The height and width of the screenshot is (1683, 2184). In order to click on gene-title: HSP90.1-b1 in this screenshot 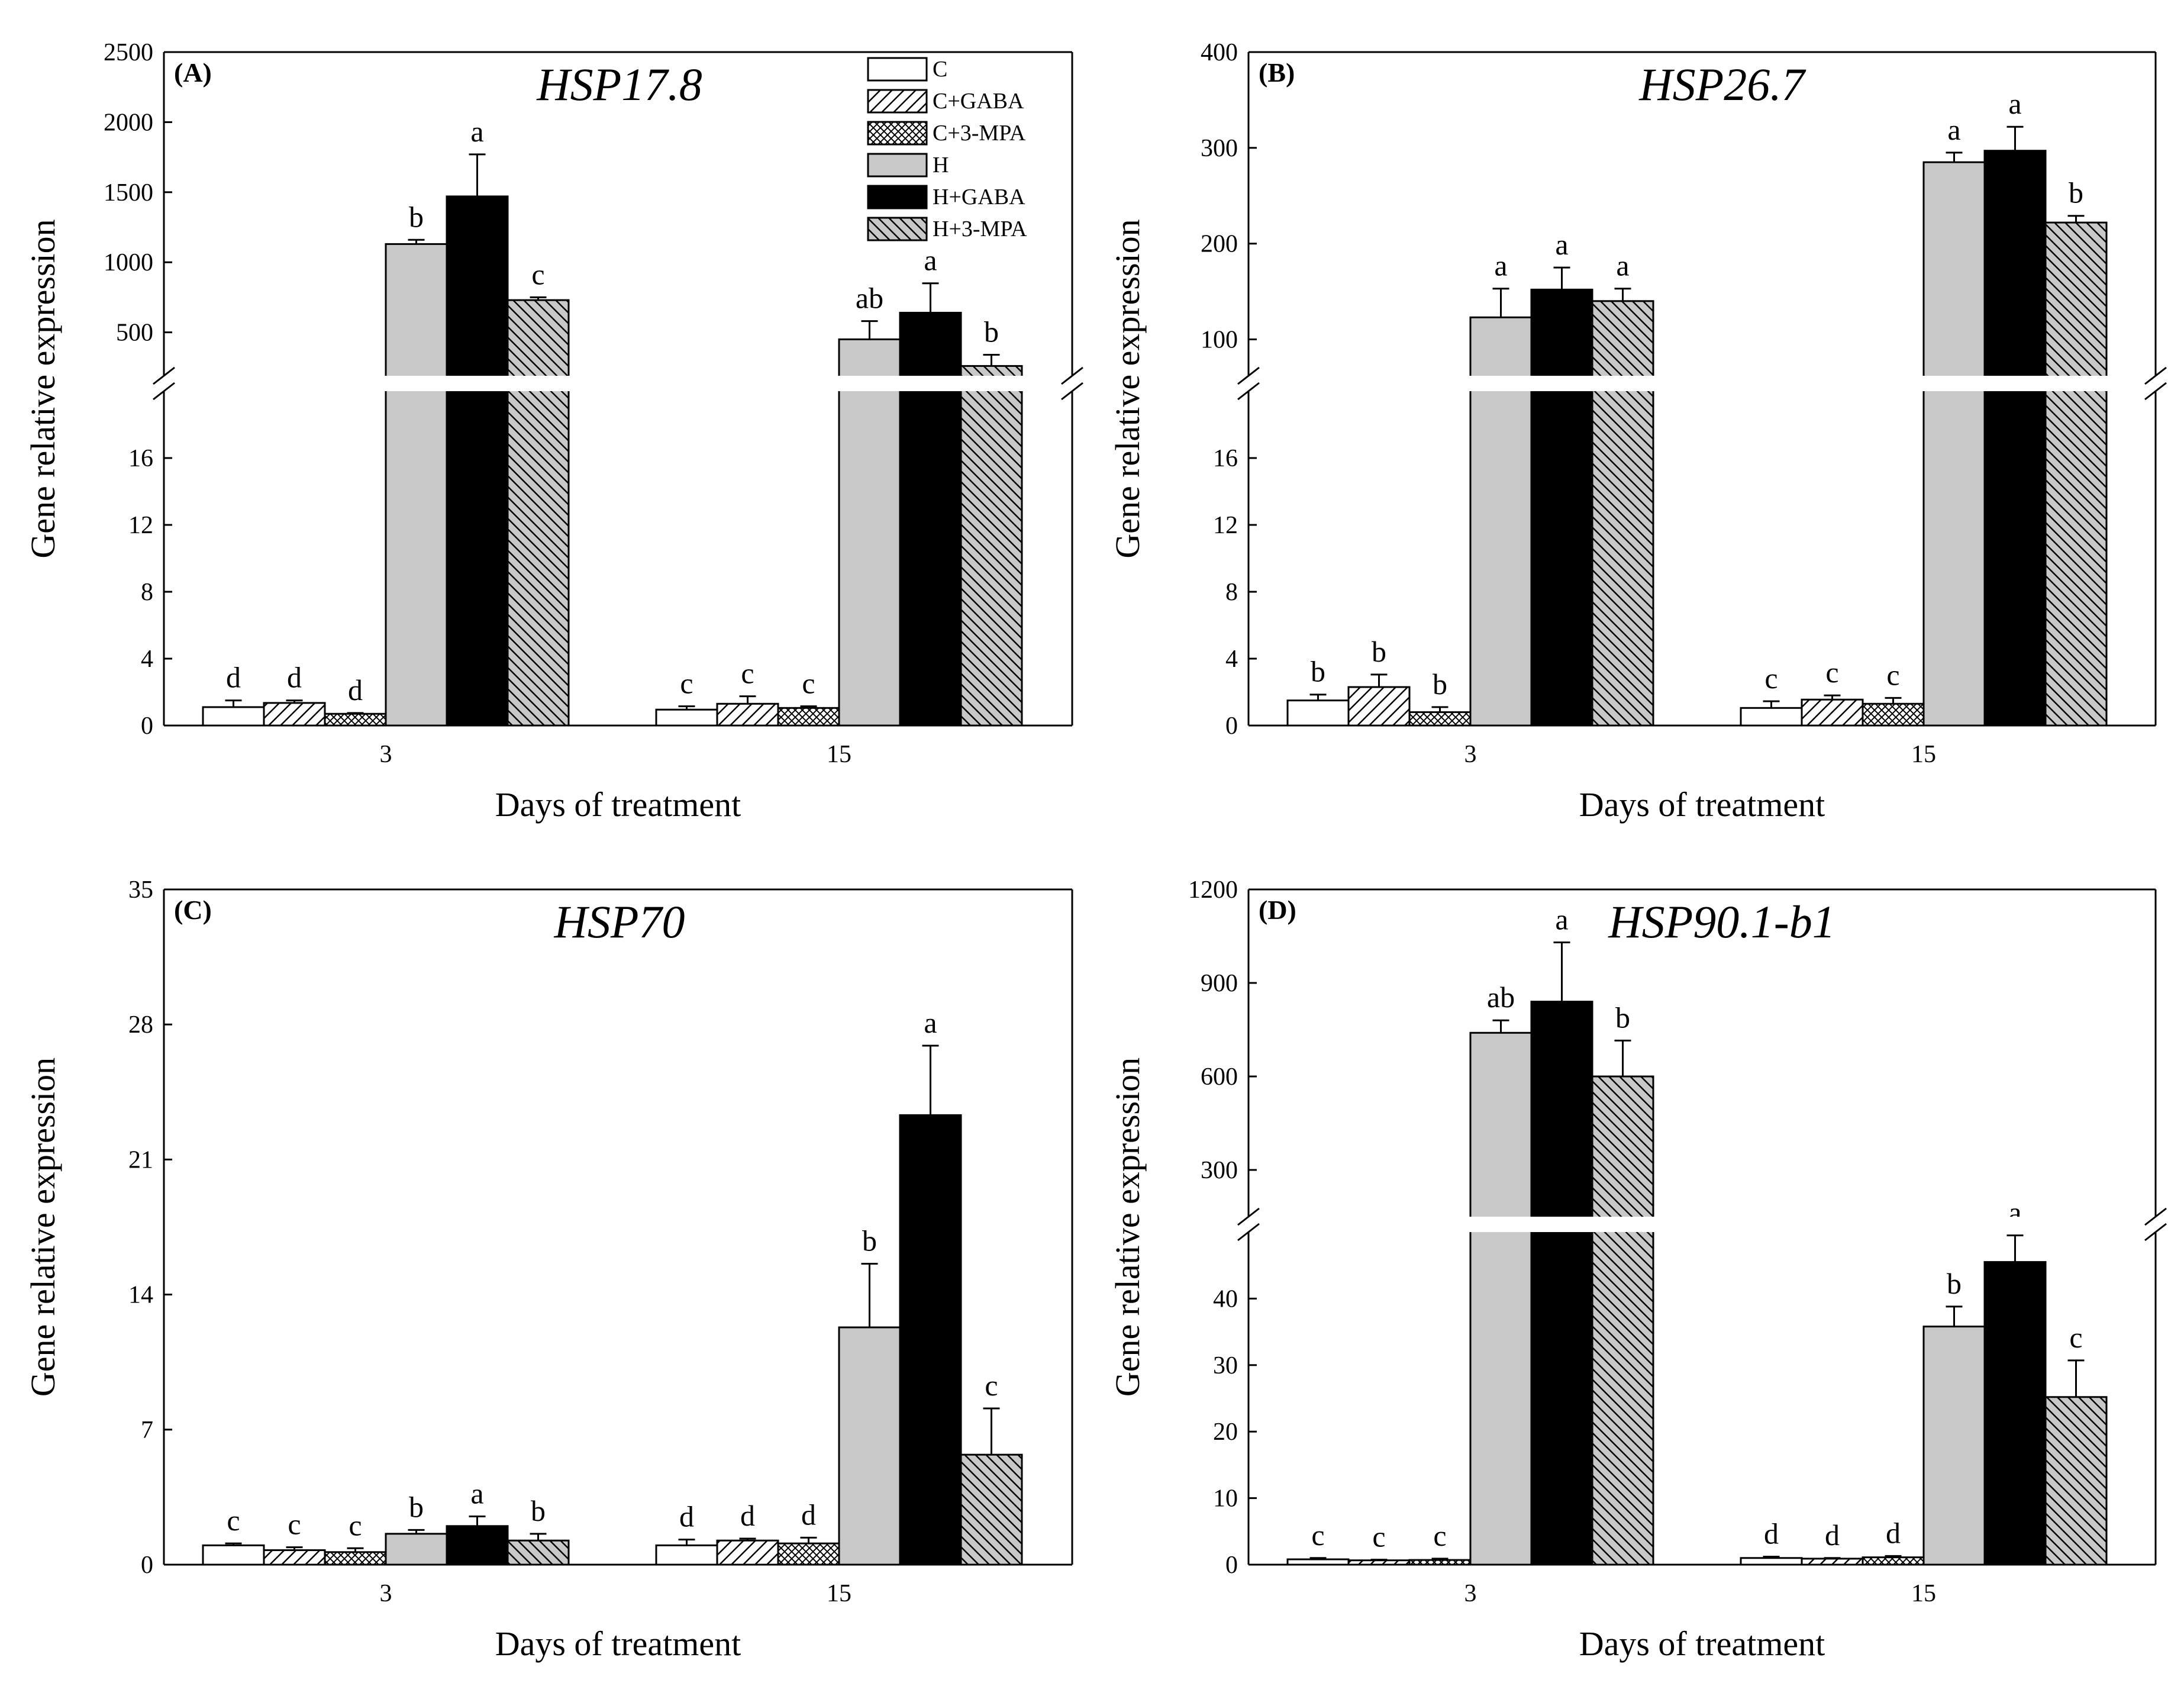, I will do `click(1721, 922)`.